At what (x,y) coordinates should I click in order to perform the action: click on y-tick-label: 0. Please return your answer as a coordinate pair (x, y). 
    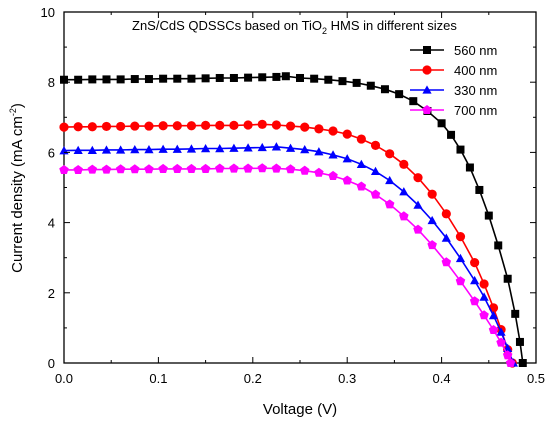
    Looking at the image, I should click on (51, 363).